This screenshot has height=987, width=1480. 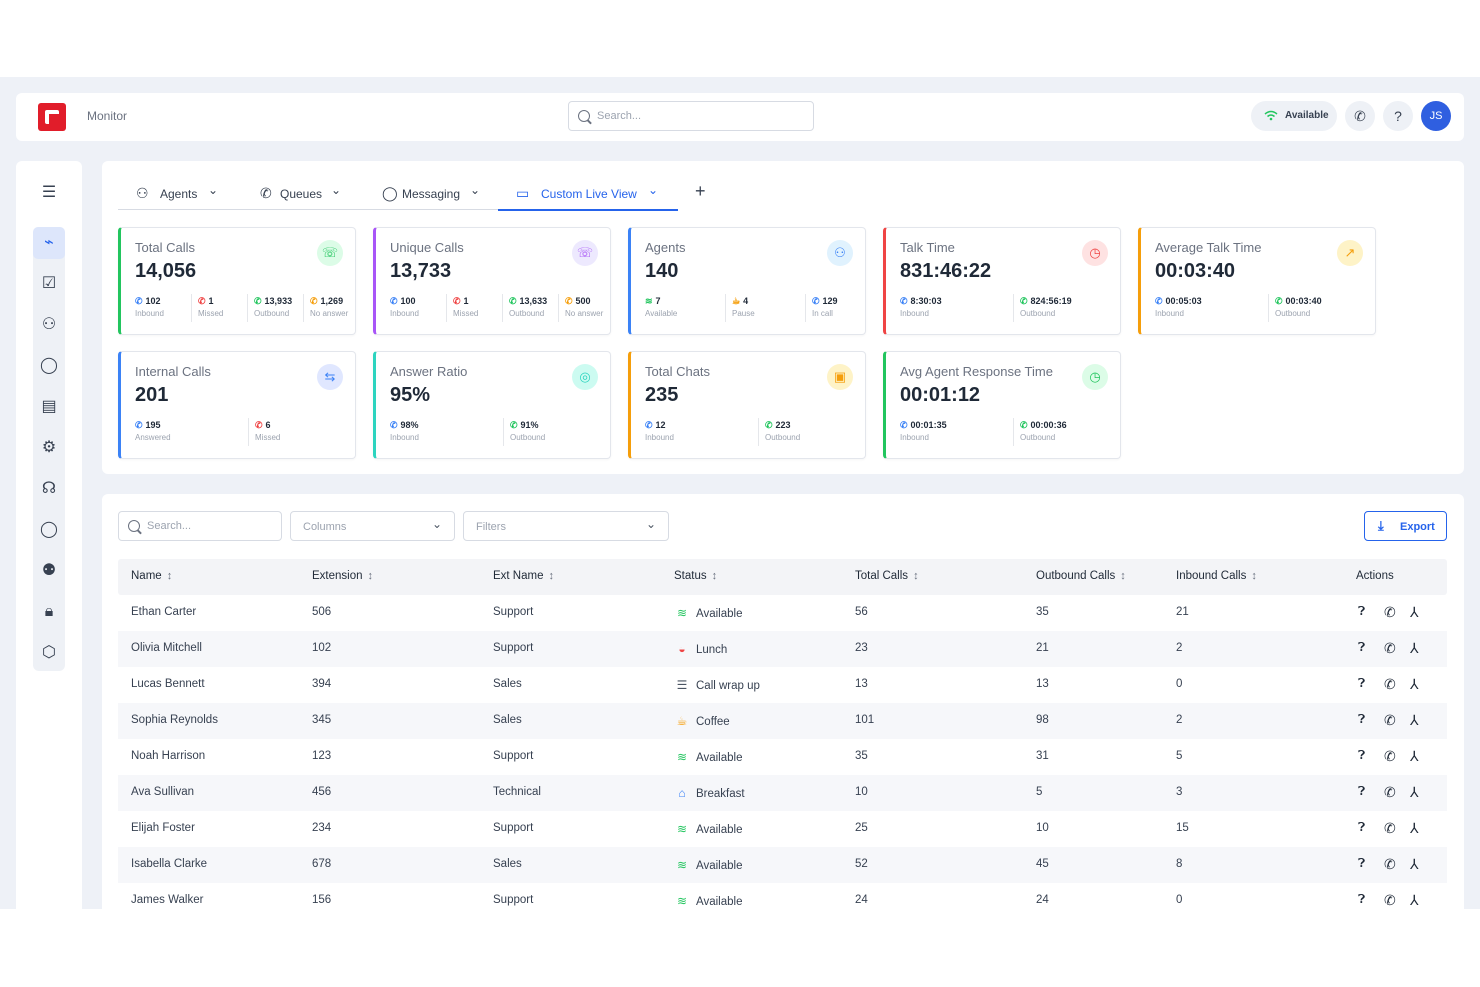 What do you see at coordinates (326, 301) in the screenshot?
I see `breakdown-value: ✆ 1,269` at bounding box center [326, 301].